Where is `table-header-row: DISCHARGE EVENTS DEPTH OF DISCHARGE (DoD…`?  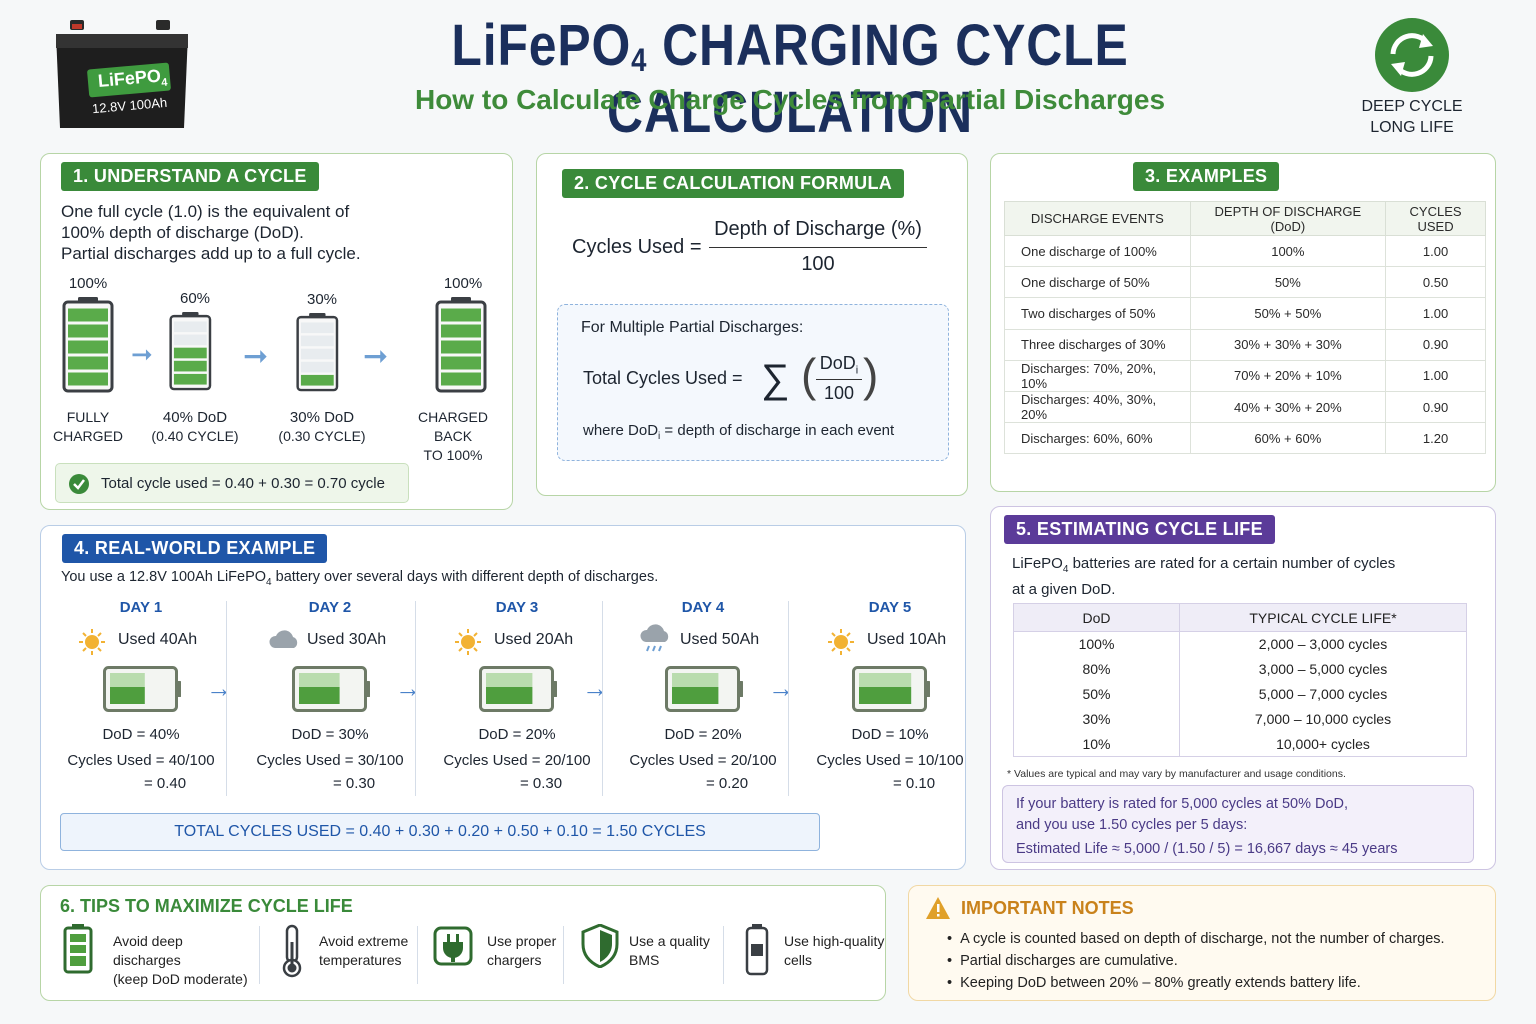 table-header-row: DISCHARGE EVENTS DEPTH OF DISCHARGE (DoD… is located at coordinates (1245, 218).